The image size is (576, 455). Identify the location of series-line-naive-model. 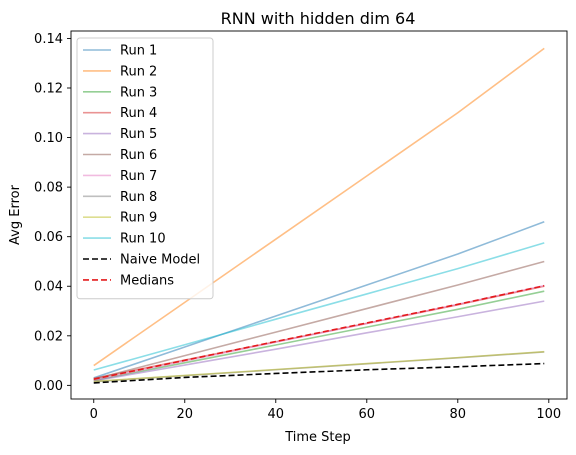
(319, 373).